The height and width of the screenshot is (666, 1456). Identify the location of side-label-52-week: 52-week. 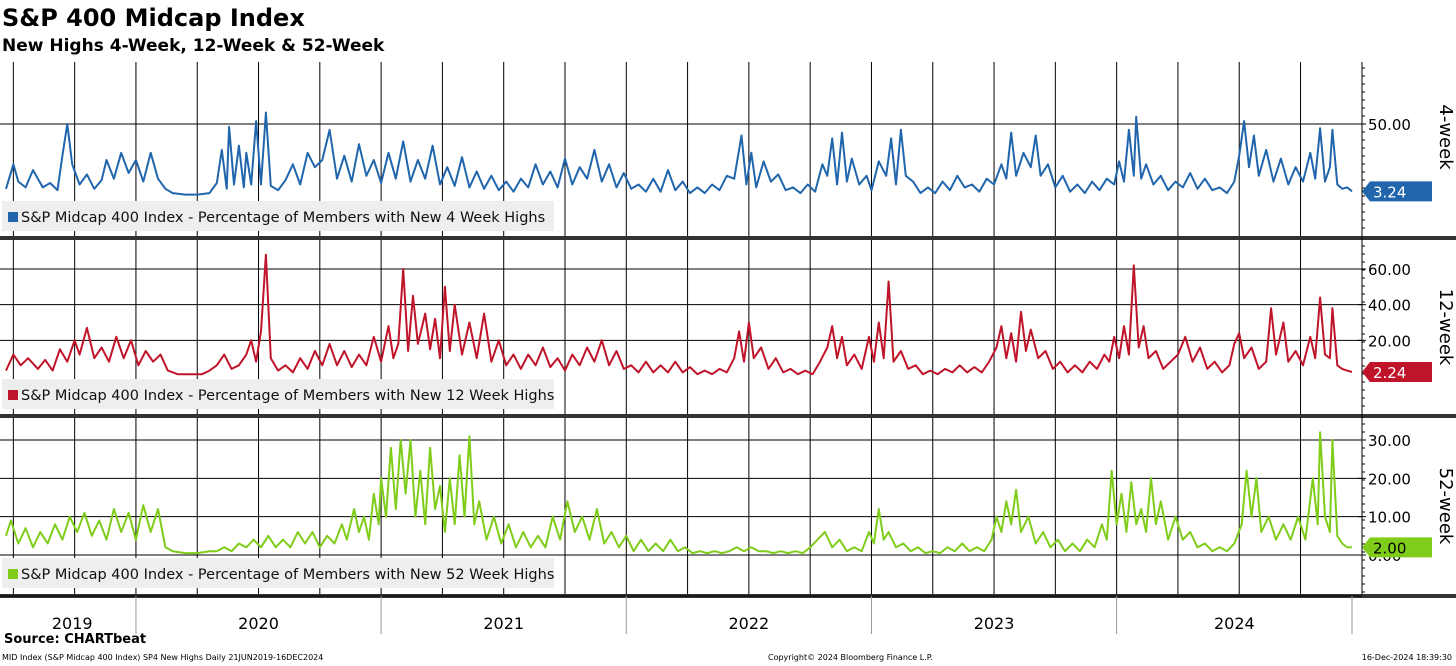
(1445, 506).